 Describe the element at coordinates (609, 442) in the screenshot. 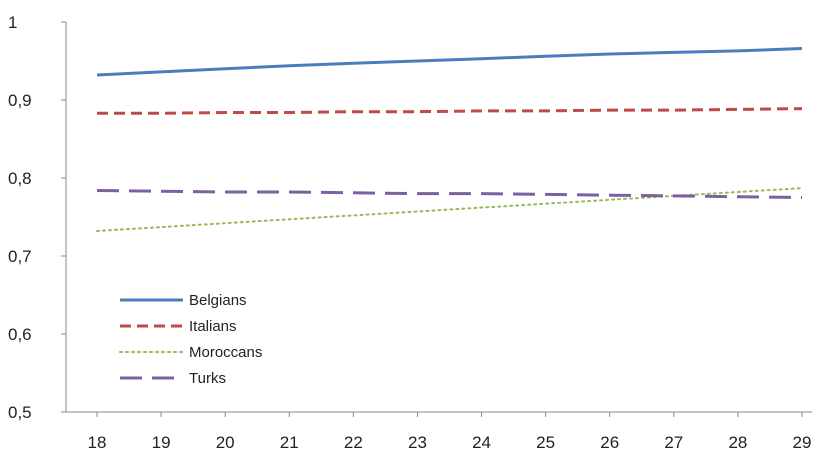

I see `x-tick-label: 26` at that location.